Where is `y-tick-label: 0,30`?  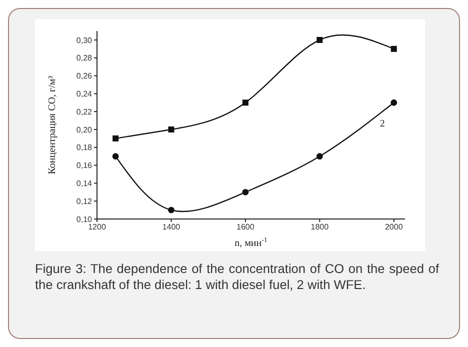 y-tick-label: 0,30 is located at coordinates (84, 40).